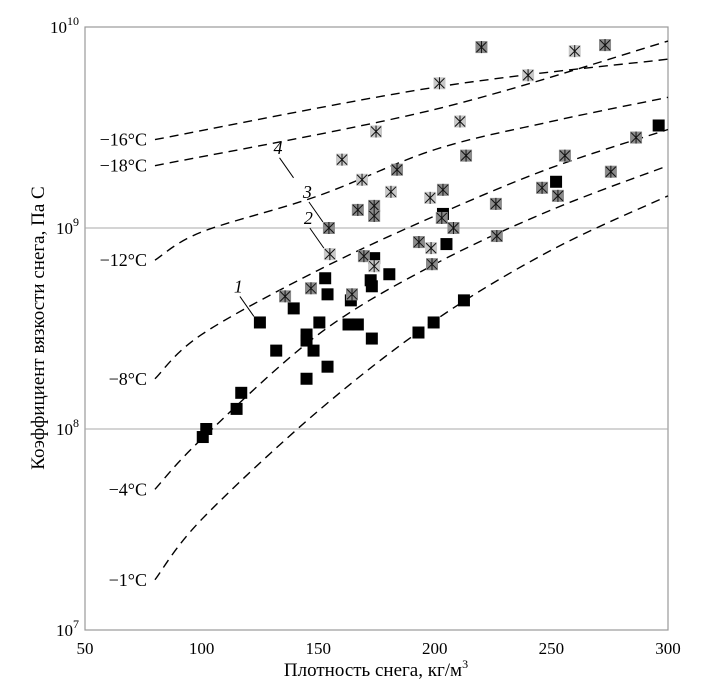 The width and height of the screenshot is (704, 695). Describe the element at coordinates (73, 21) in the screenshot. I see `y-tick-exponent: 10` at that location.